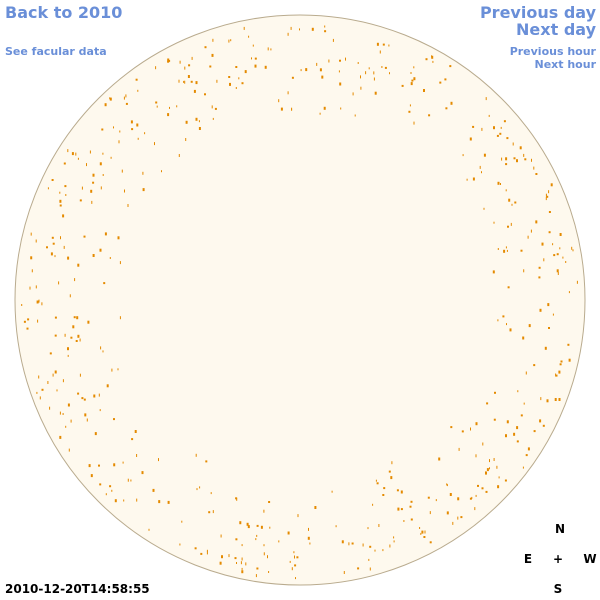  Describe the element at coordinates (528, 559) in the screenshot. I see `compass-east: E` at that location.